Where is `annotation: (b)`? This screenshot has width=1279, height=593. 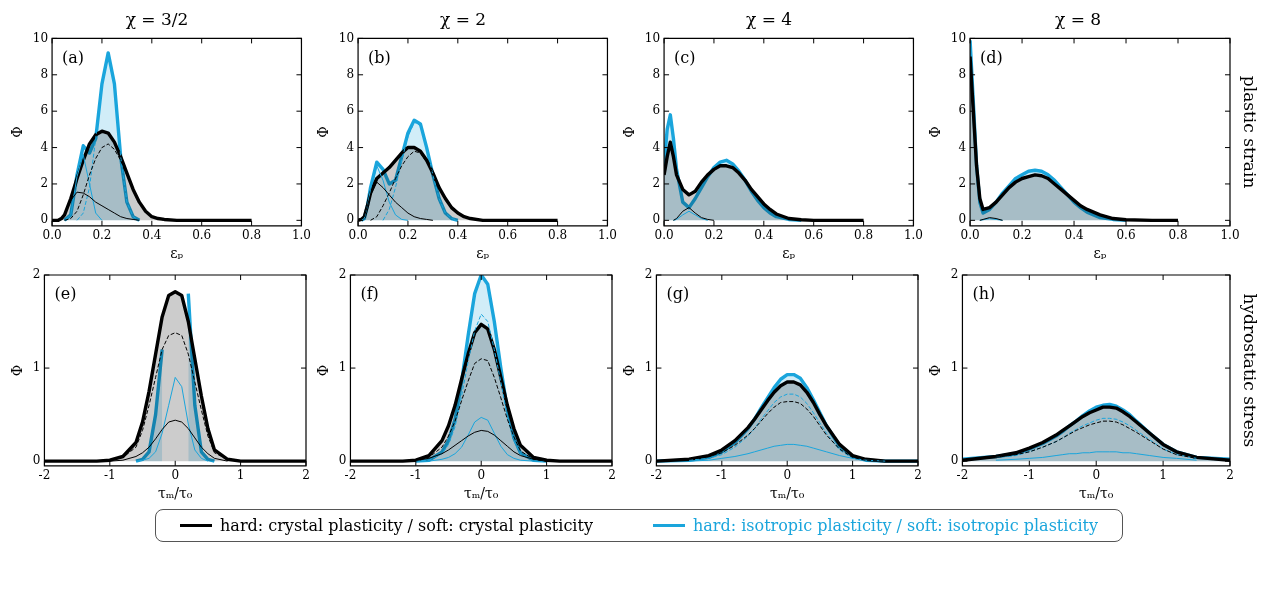 annotation: (b) is located at coordinates (379, 57).